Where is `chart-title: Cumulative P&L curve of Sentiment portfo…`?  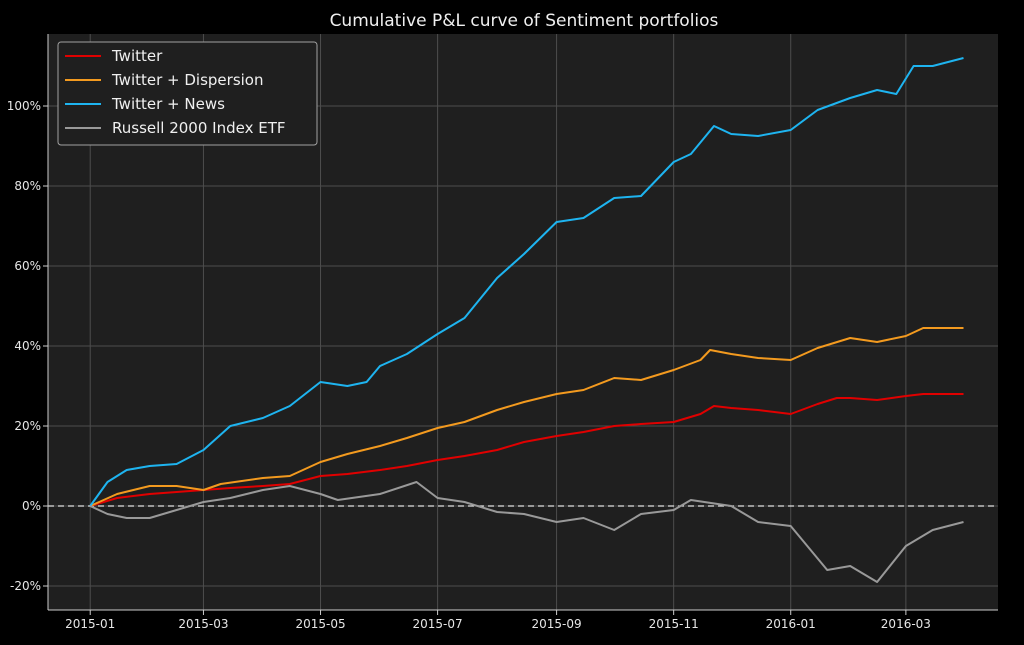 chart-title: Cumulative P&L curve of Sentiment portfo… is located at coordinates (524, 21).